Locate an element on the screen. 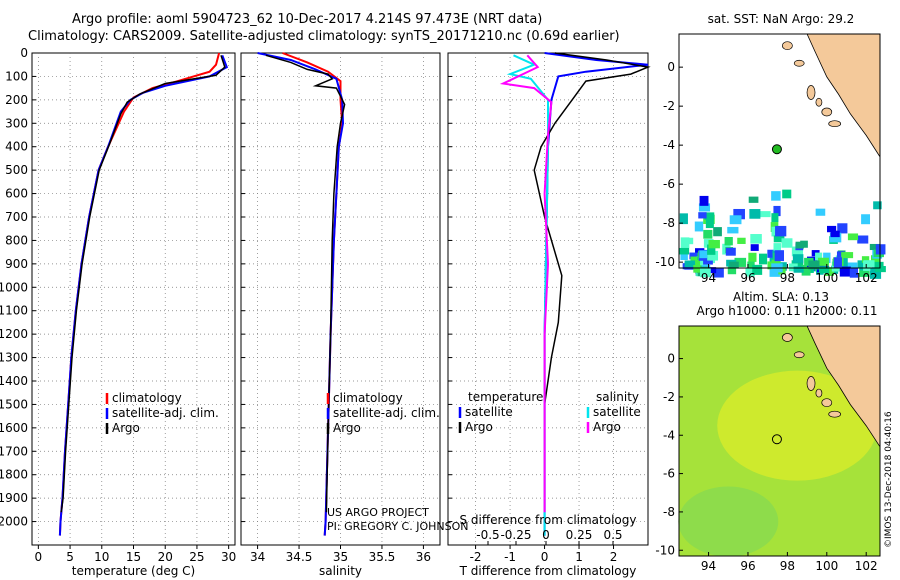  y-tick-label: 1100 is located at coordinates (14, 311).